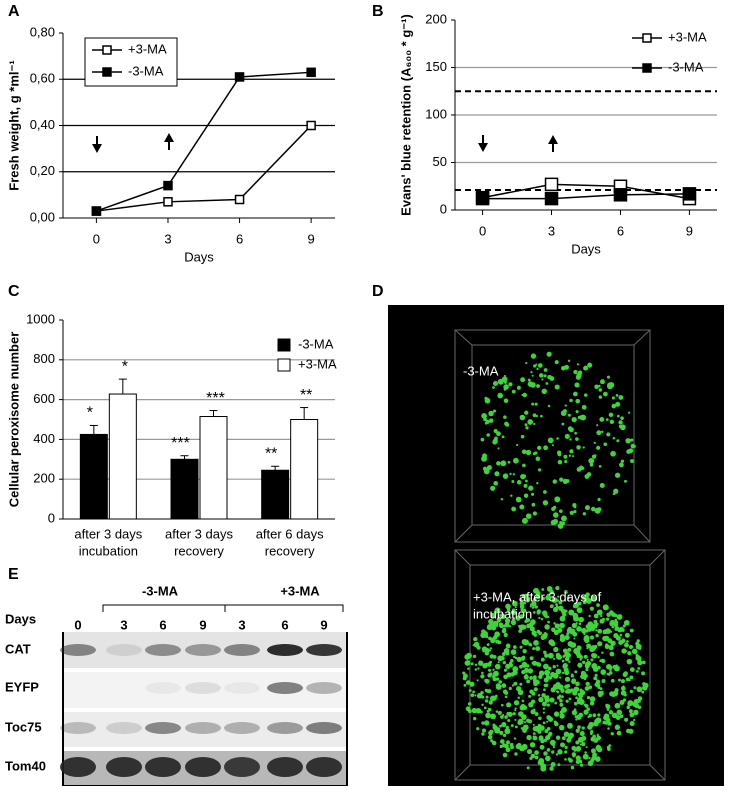  What do you see at coordinates (378, 11) in the screenshot?
I see `panel-letter: B` at bounding box center [378, 11].